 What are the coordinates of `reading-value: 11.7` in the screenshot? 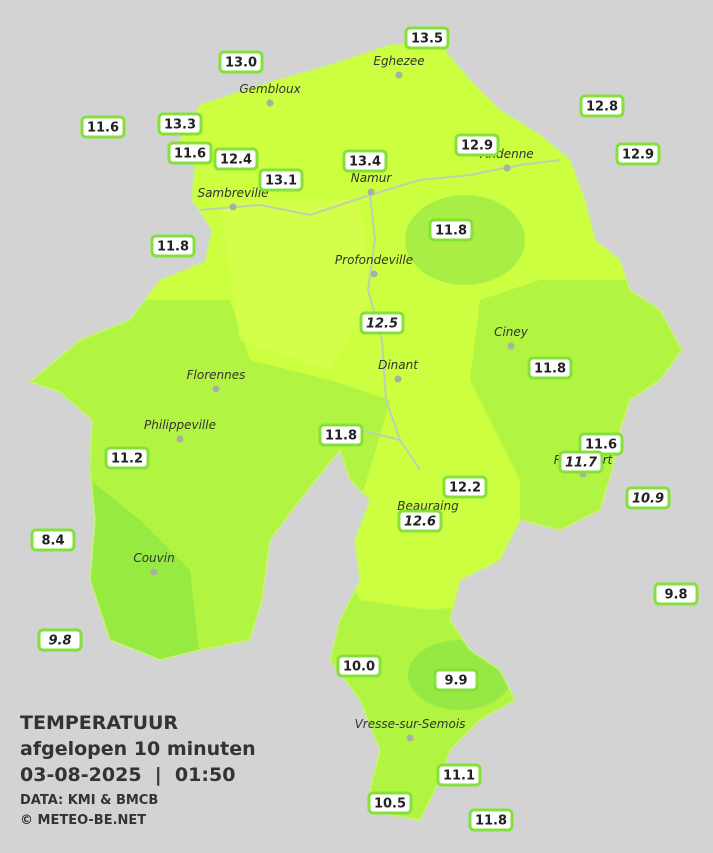 It's located at (581, 463).